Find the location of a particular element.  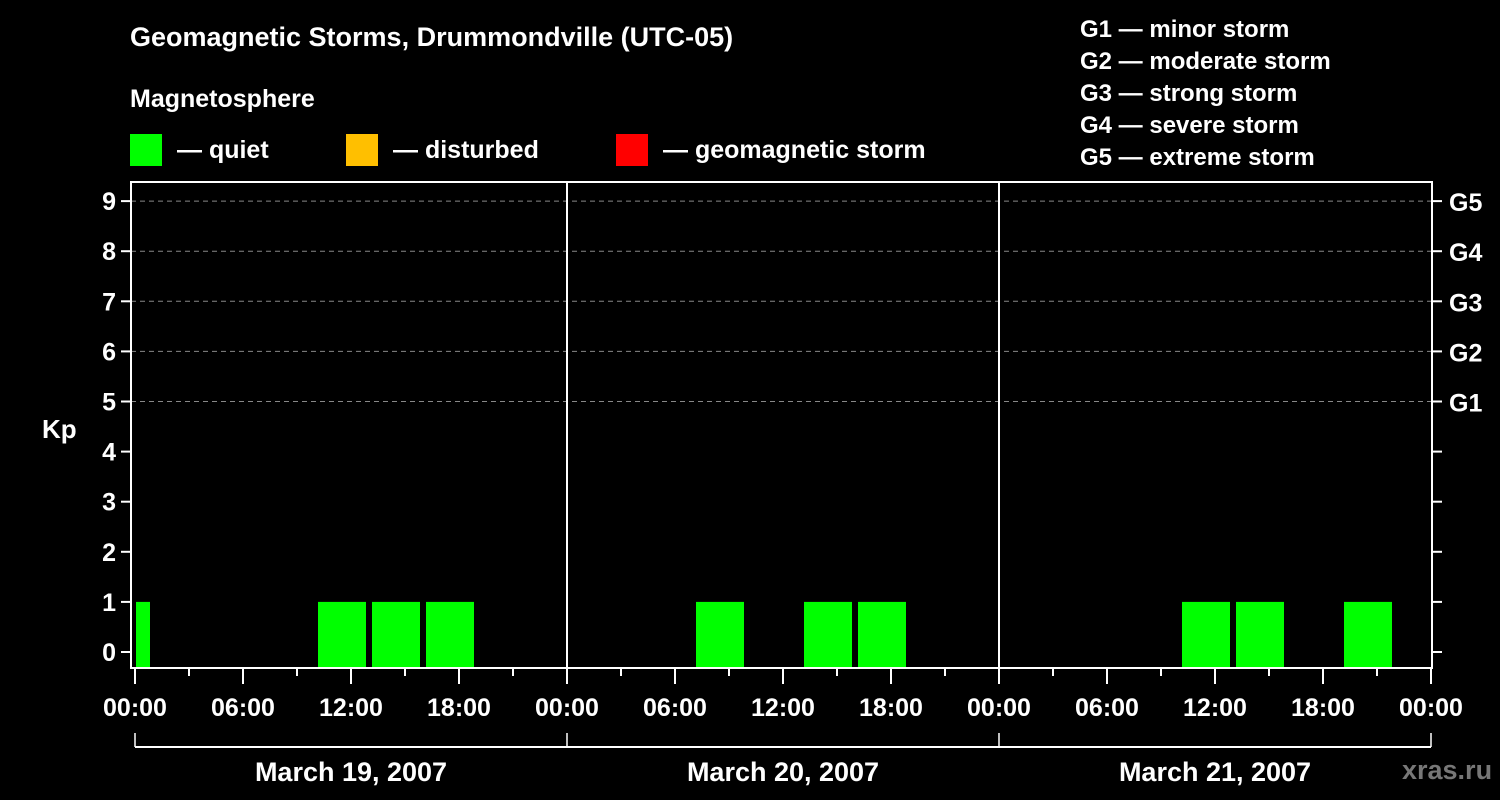

g-level-tick: G3 is located at coordinates (1465, 303).